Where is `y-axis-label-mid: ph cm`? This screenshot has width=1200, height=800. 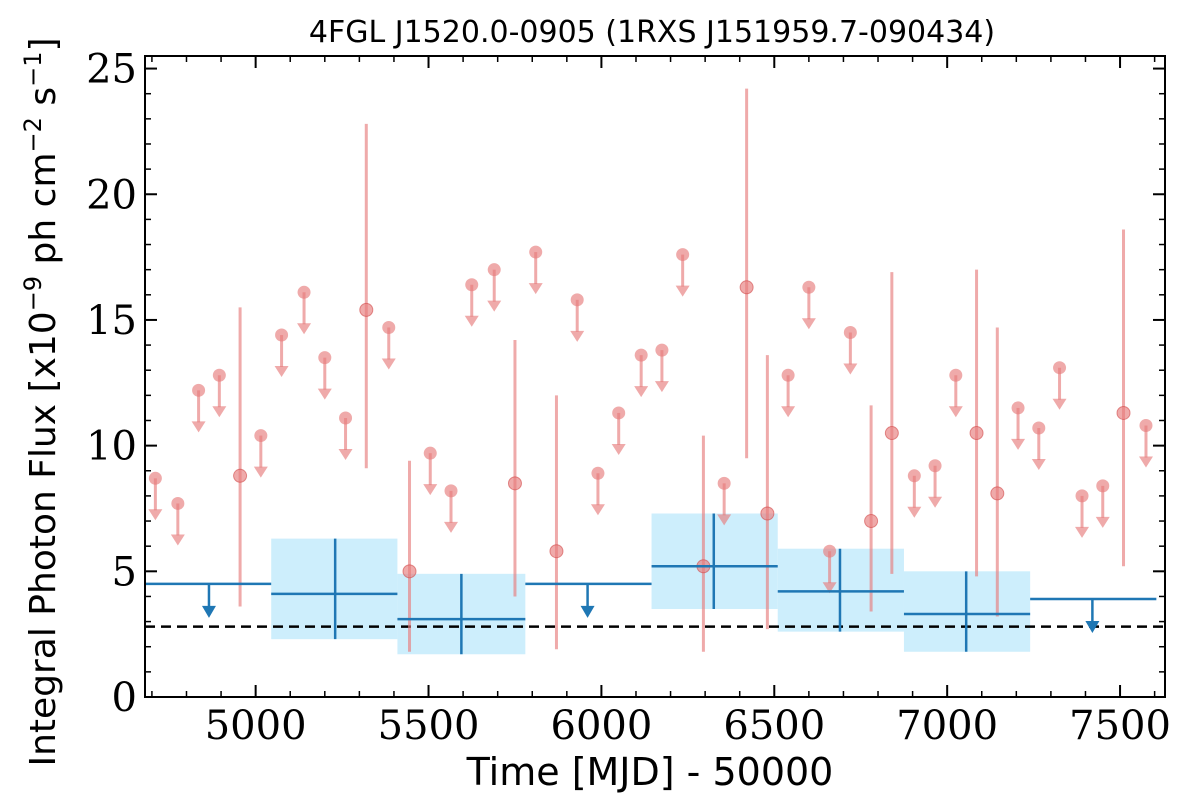 y-axis-label-mid: ph cm is located at coordinates (43, 213).